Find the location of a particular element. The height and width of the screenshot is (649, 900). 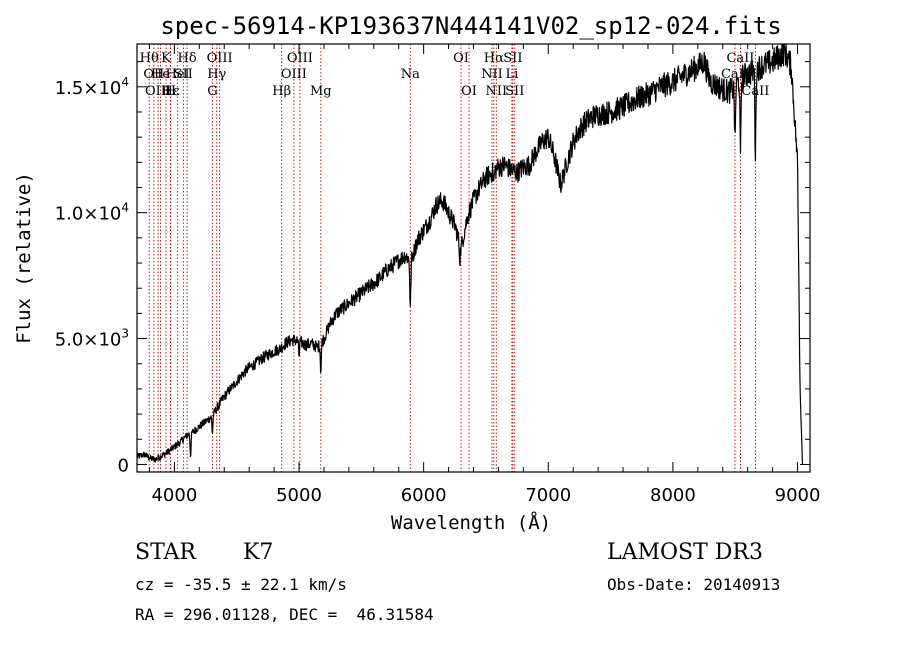

x-tick-label: 4000 is located at coordinates (174, 495).